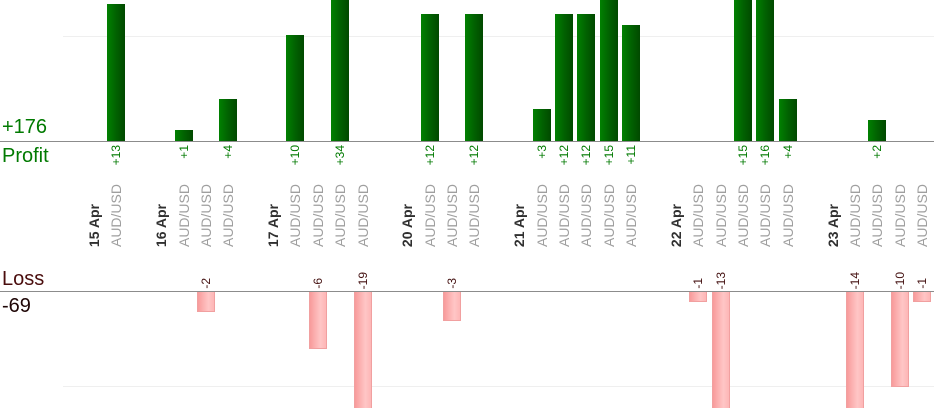 The height and width of the screenshot is (420, 934). Describe the element at coordinates (94, 225) in the screenshot. I see `date-label: 15 Apr` at that location.